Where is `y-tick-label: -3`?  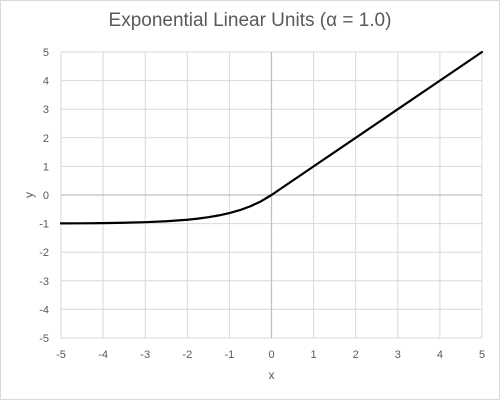 y-tick-label: -3 is located at coordinates (44, 282).